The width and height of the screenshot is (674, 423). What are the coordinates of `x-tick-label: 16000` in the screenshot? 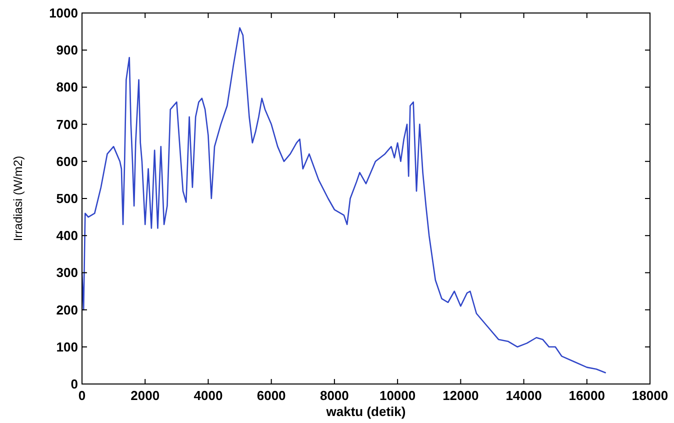 It's located at (586, 395).